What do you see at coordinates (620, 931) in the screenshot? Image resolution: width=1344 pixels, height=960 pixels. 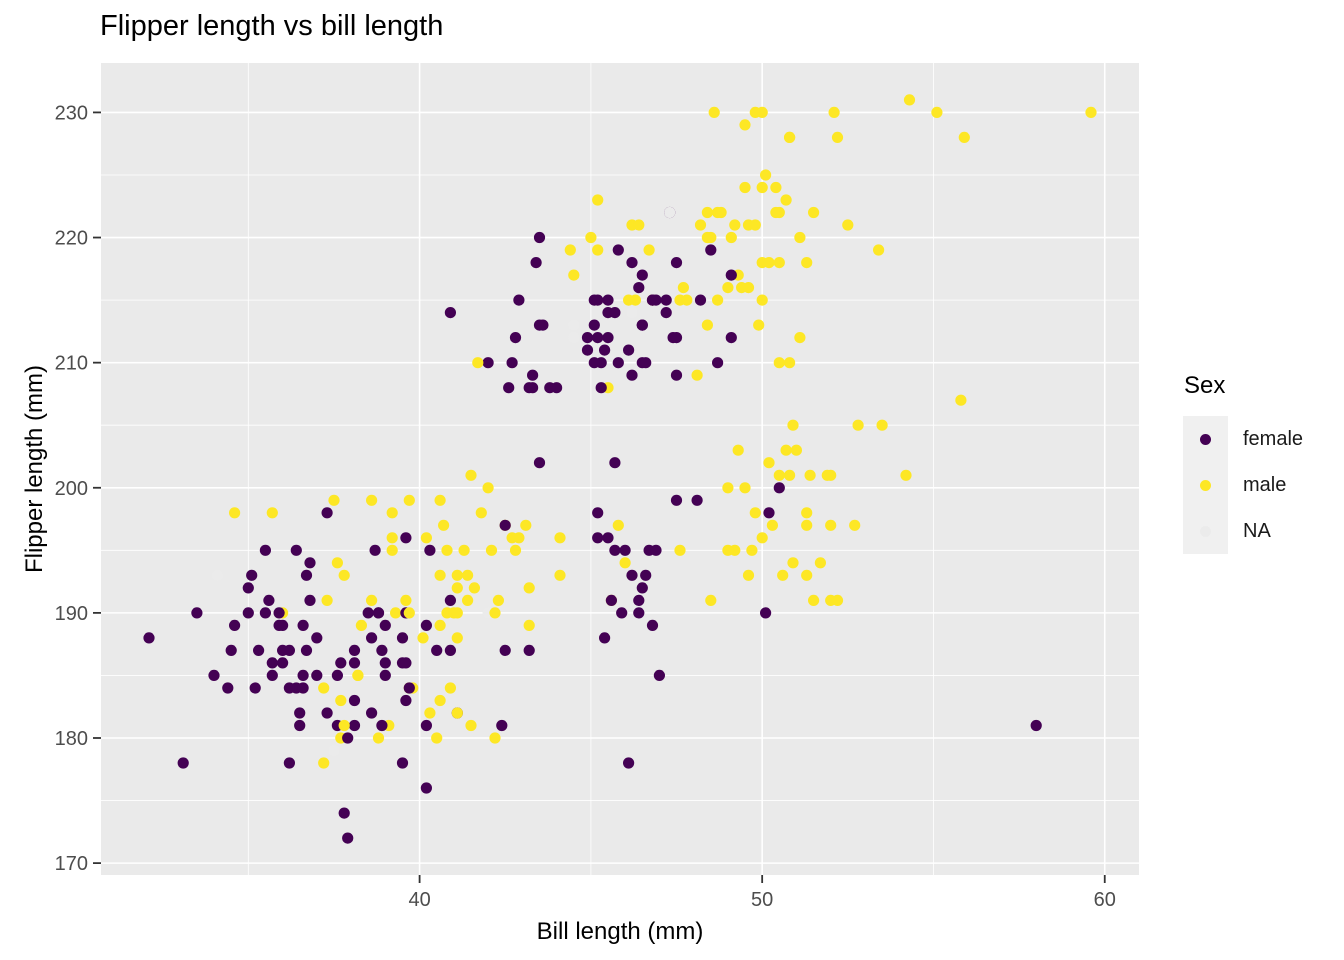 I see `x-axis-title: Bill length (mm)` at bounding box center [620, 931].